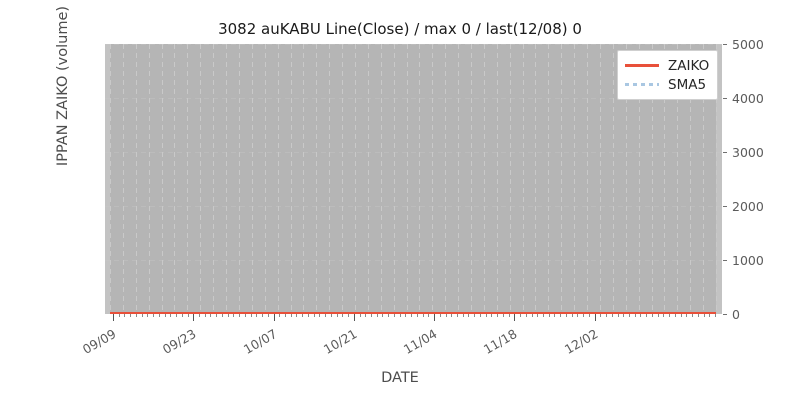 The width and height of the screenshot is (800, 400). I want to click on chart-legend: ZAIKO SMA5, so click(668, 75).